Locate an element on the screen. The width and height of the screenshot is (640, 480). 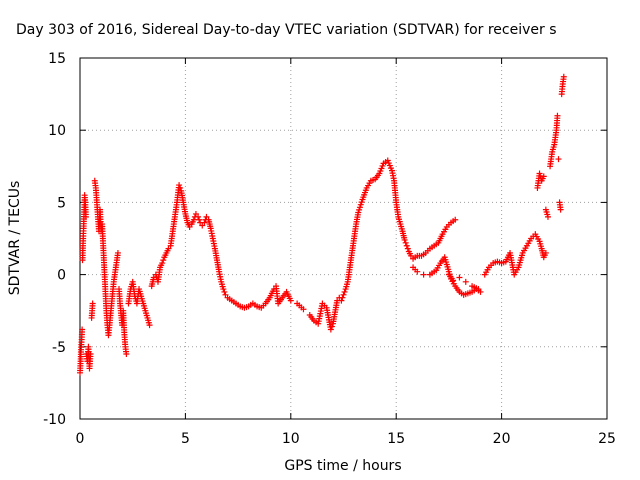
x-tick-label: 20 is located at coordinates (502, 439).